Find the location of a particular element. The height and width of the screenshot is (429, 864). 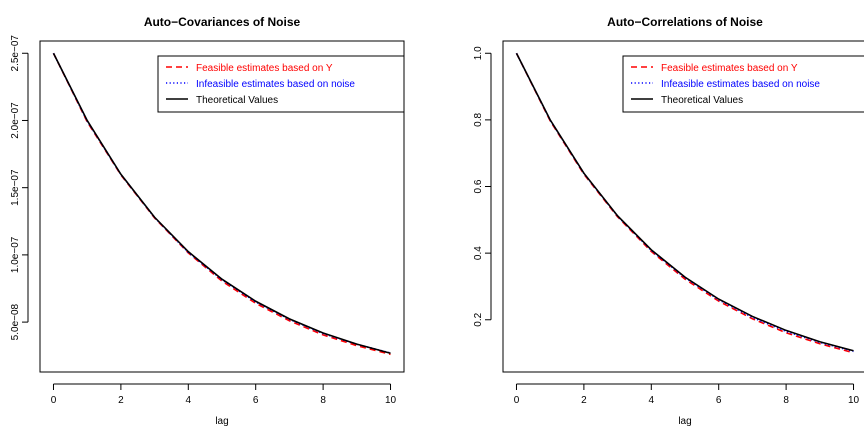

y-tick-label: 1.5e−07 is located at coordinates (15, 187).